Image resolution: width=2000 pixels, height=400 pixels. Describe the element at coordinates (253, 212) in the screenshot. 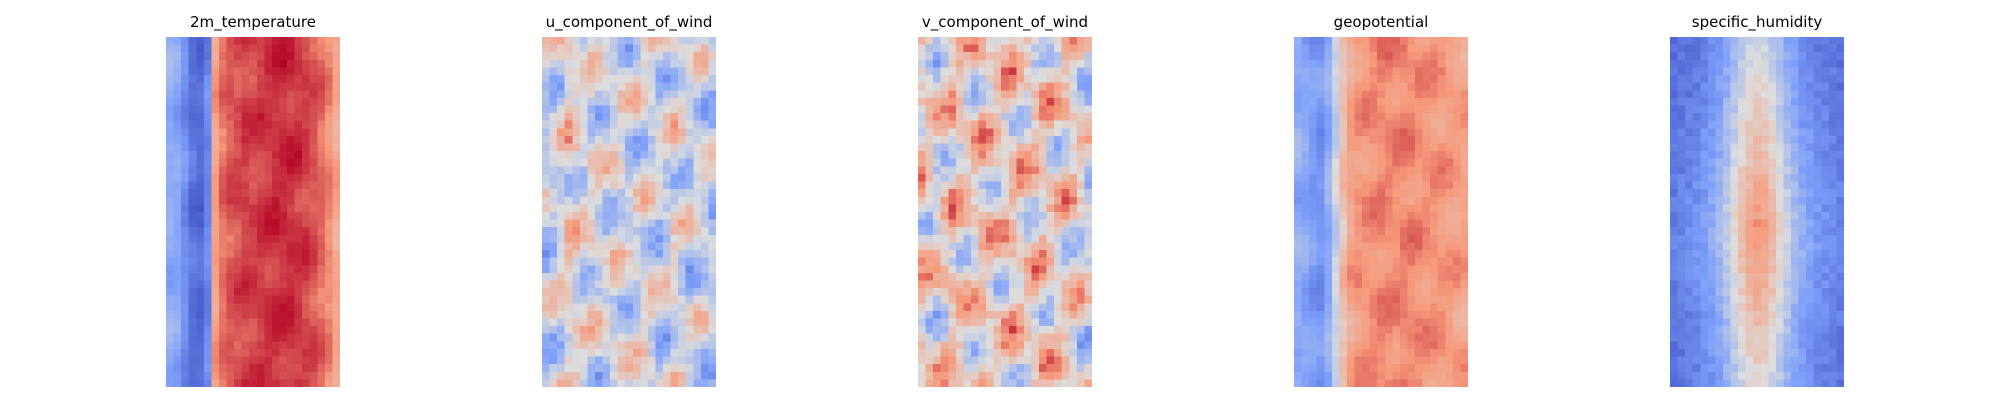

I see `heatmap-2m-temperature` at that location.